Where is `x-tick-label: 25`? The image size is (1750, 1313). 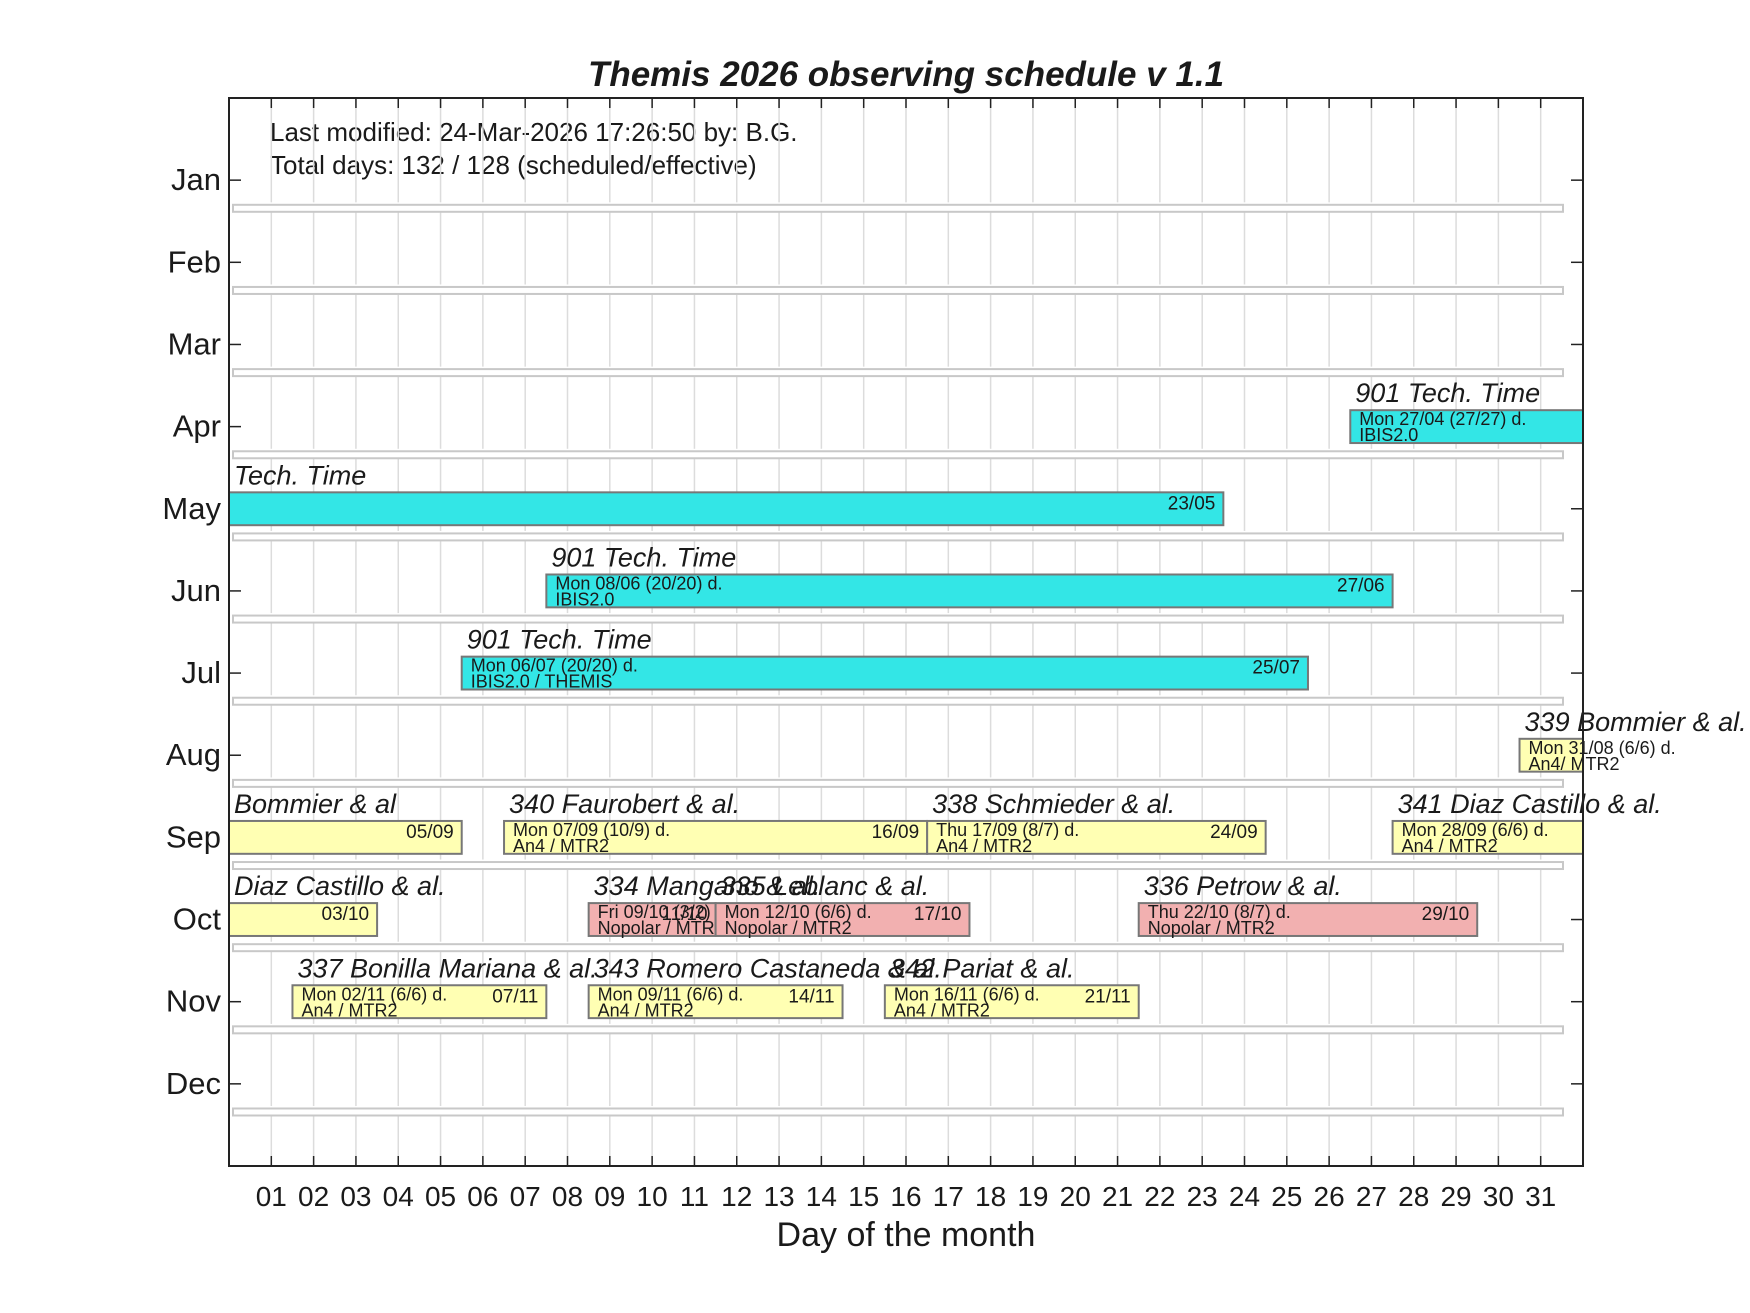
x-tick-label: 25 is located at coordinates (1286, 1196).